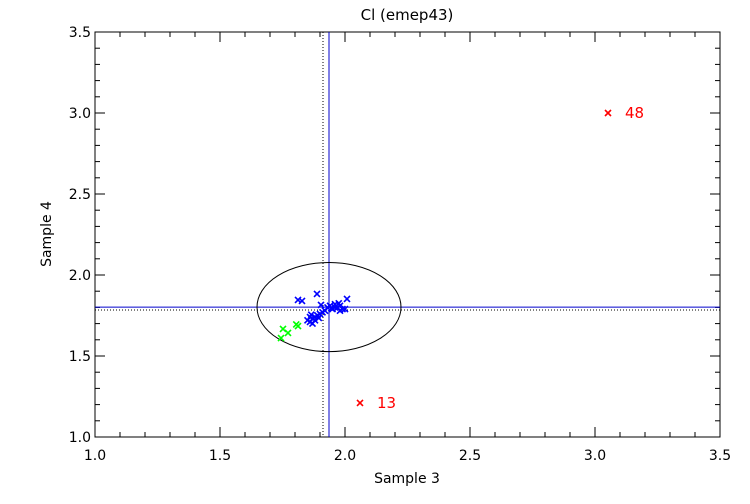 The height and width of the screenshot is (504, 750). I want to click on x-axis-label: Sample 3, so click(407, 479).